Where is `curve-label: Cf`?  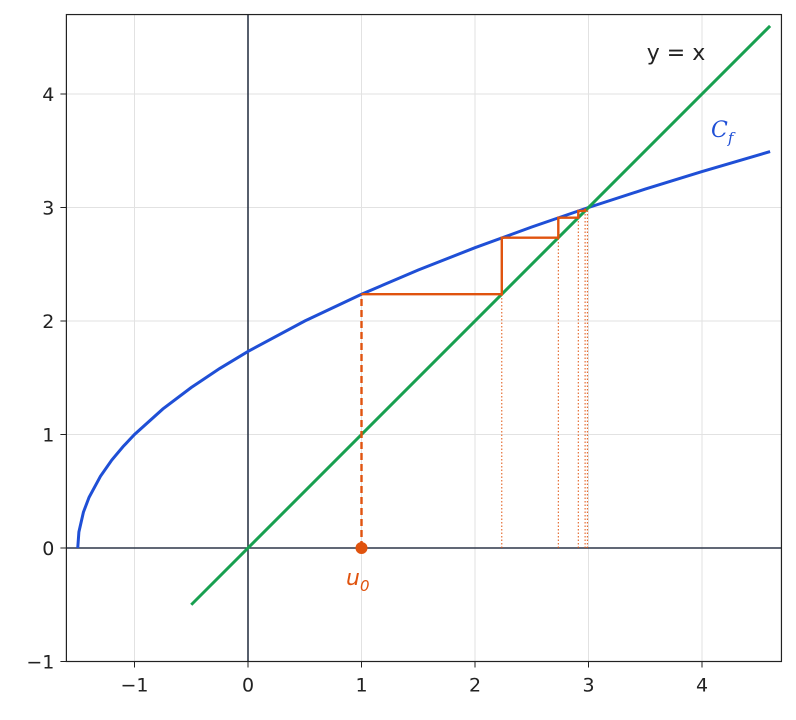
curve-label: Cf is located at coordinates (723, 132).